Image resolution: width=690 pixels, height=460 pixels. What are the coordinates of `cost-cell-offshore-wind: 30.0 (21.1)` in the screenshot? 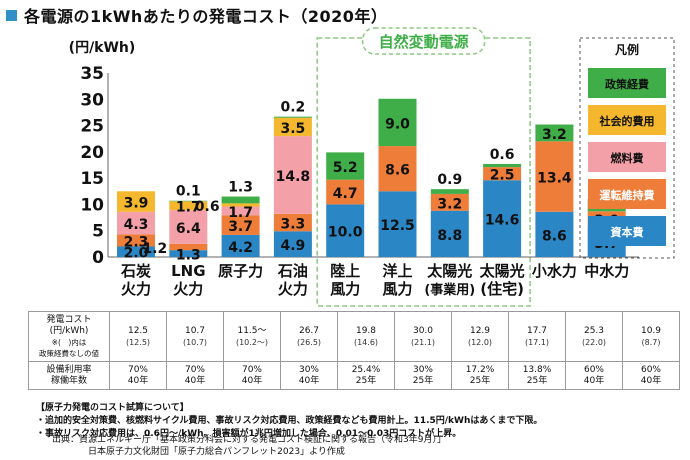 It's located at (423, 336).